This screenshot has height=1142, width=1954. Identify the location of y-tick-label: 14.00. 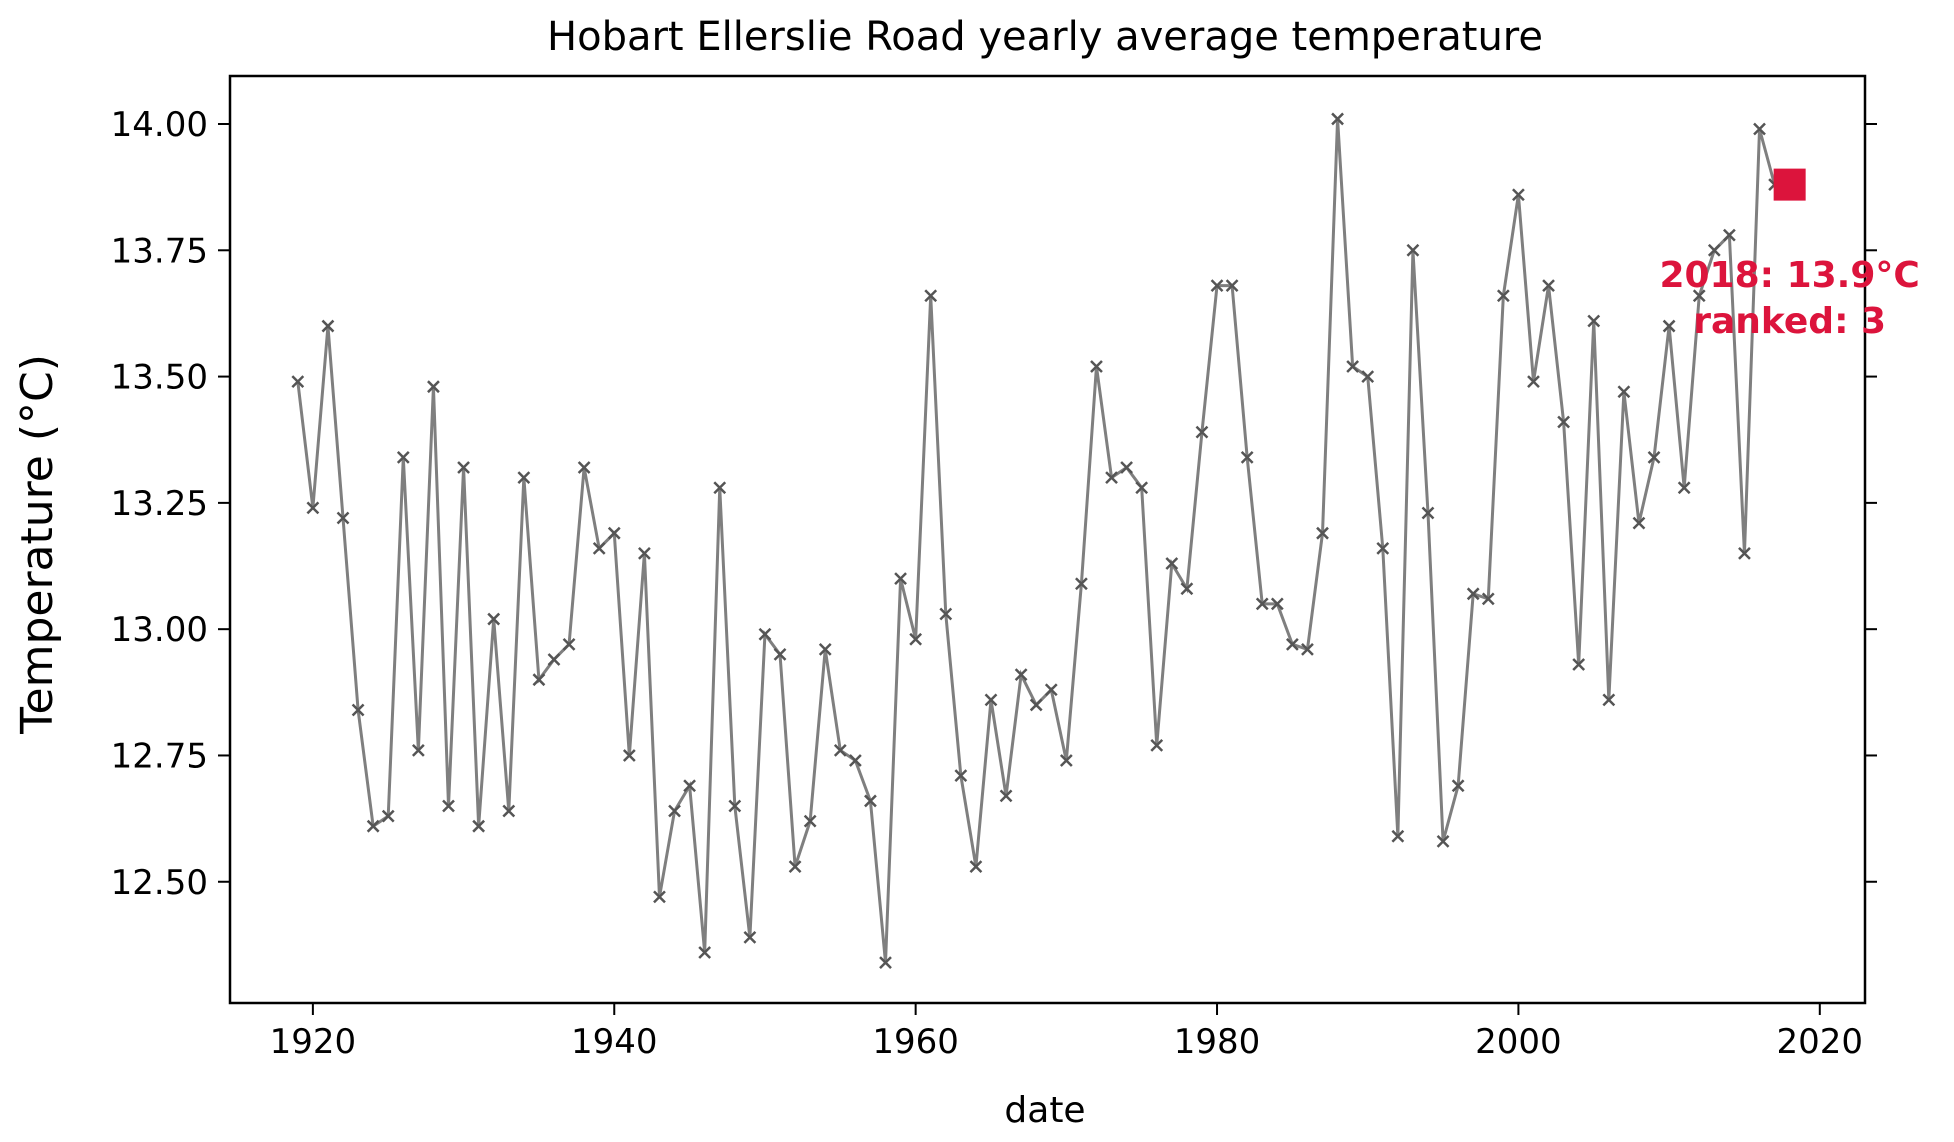
(159, 125).